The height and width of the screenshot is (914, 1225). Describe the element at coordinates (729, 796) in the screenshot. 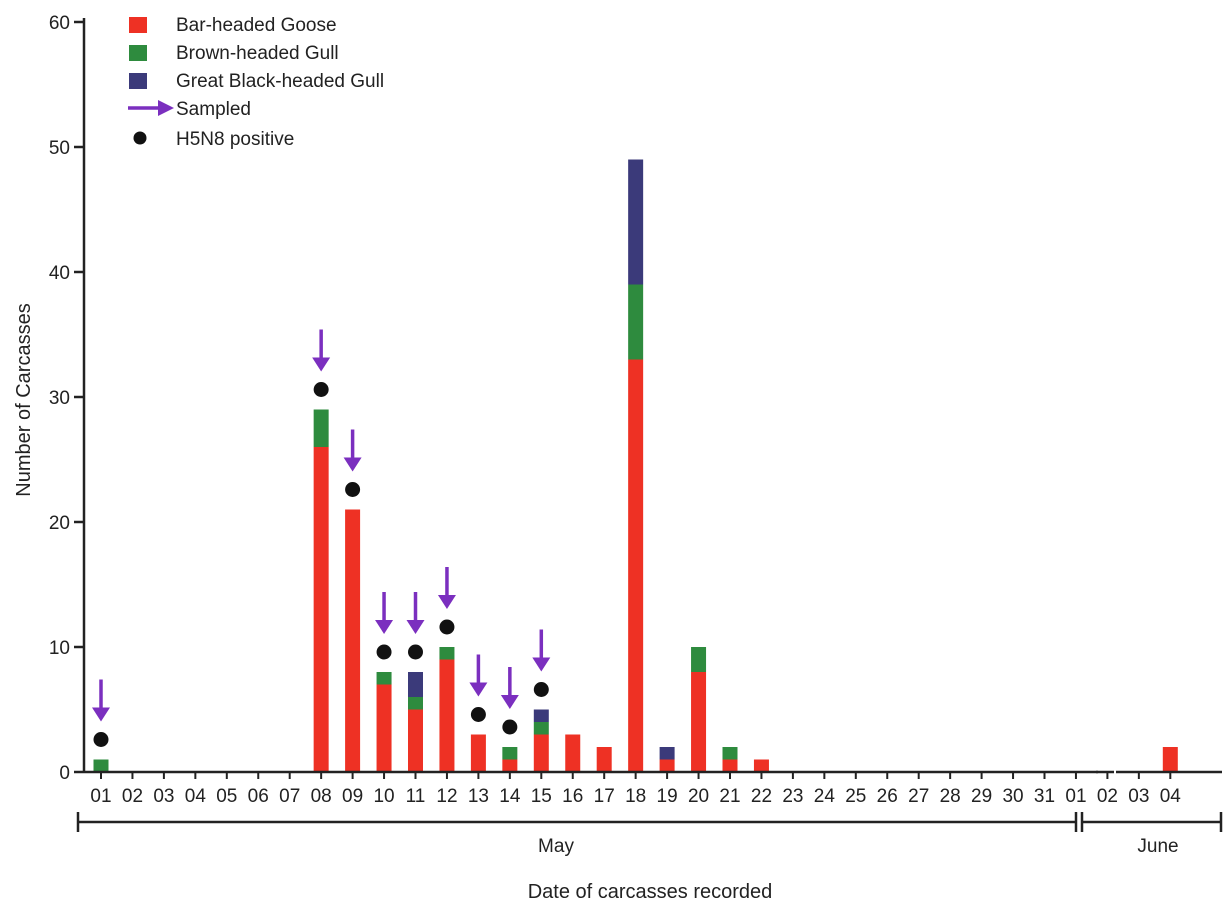

I see `x-tick-label: 21` at that location.